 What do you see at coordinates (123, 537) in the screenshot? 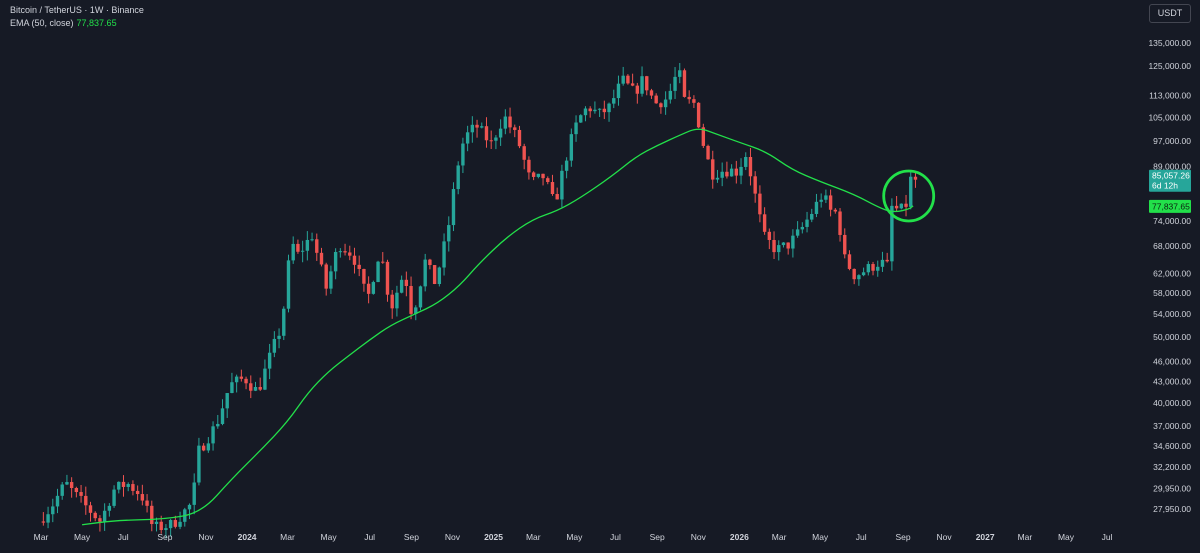
I see `time-tick-label: Jul` at bounding box center [123, 537].